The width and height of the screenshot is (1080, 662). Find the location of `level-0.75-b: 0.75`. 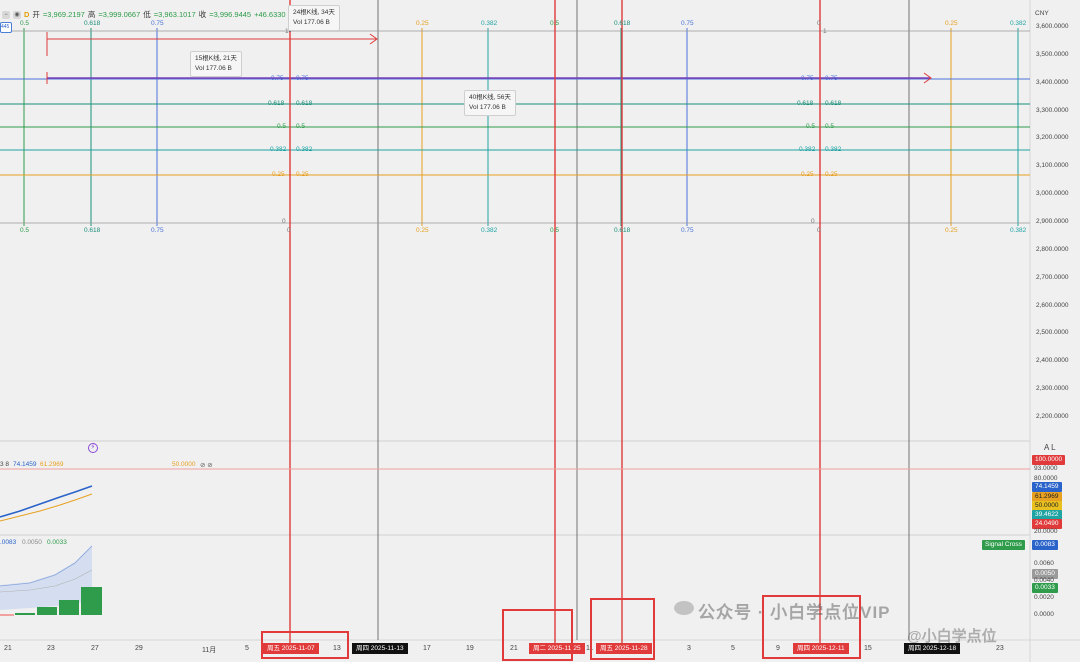

level-0.75-b: 0.75 is located at coordinates (302, 78).